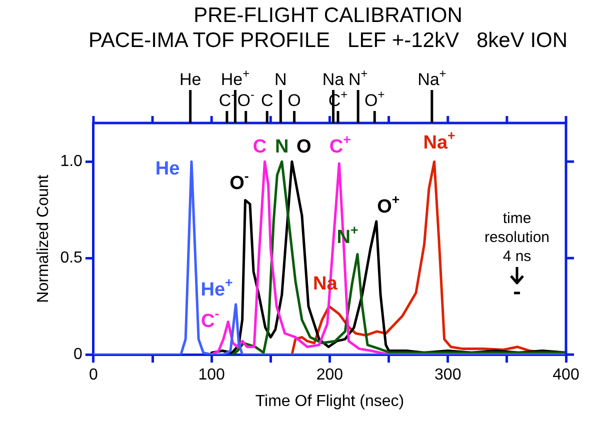 Image resolution: width=616 pixels, height=427 pixels. I want to click on x-tick-label: 300, so click(448, 375).